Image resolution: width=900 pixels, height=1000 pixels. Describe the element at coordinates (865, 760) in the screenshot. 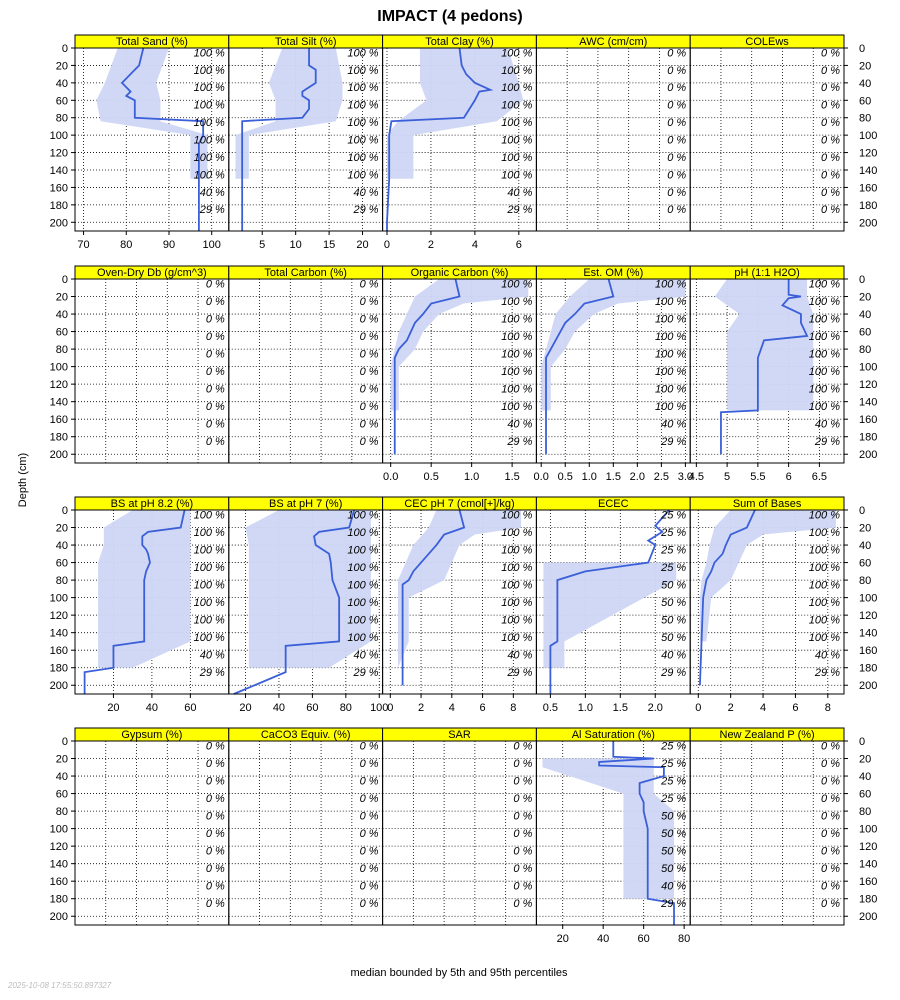

I see `y-tick-label-right: 20` at that location.